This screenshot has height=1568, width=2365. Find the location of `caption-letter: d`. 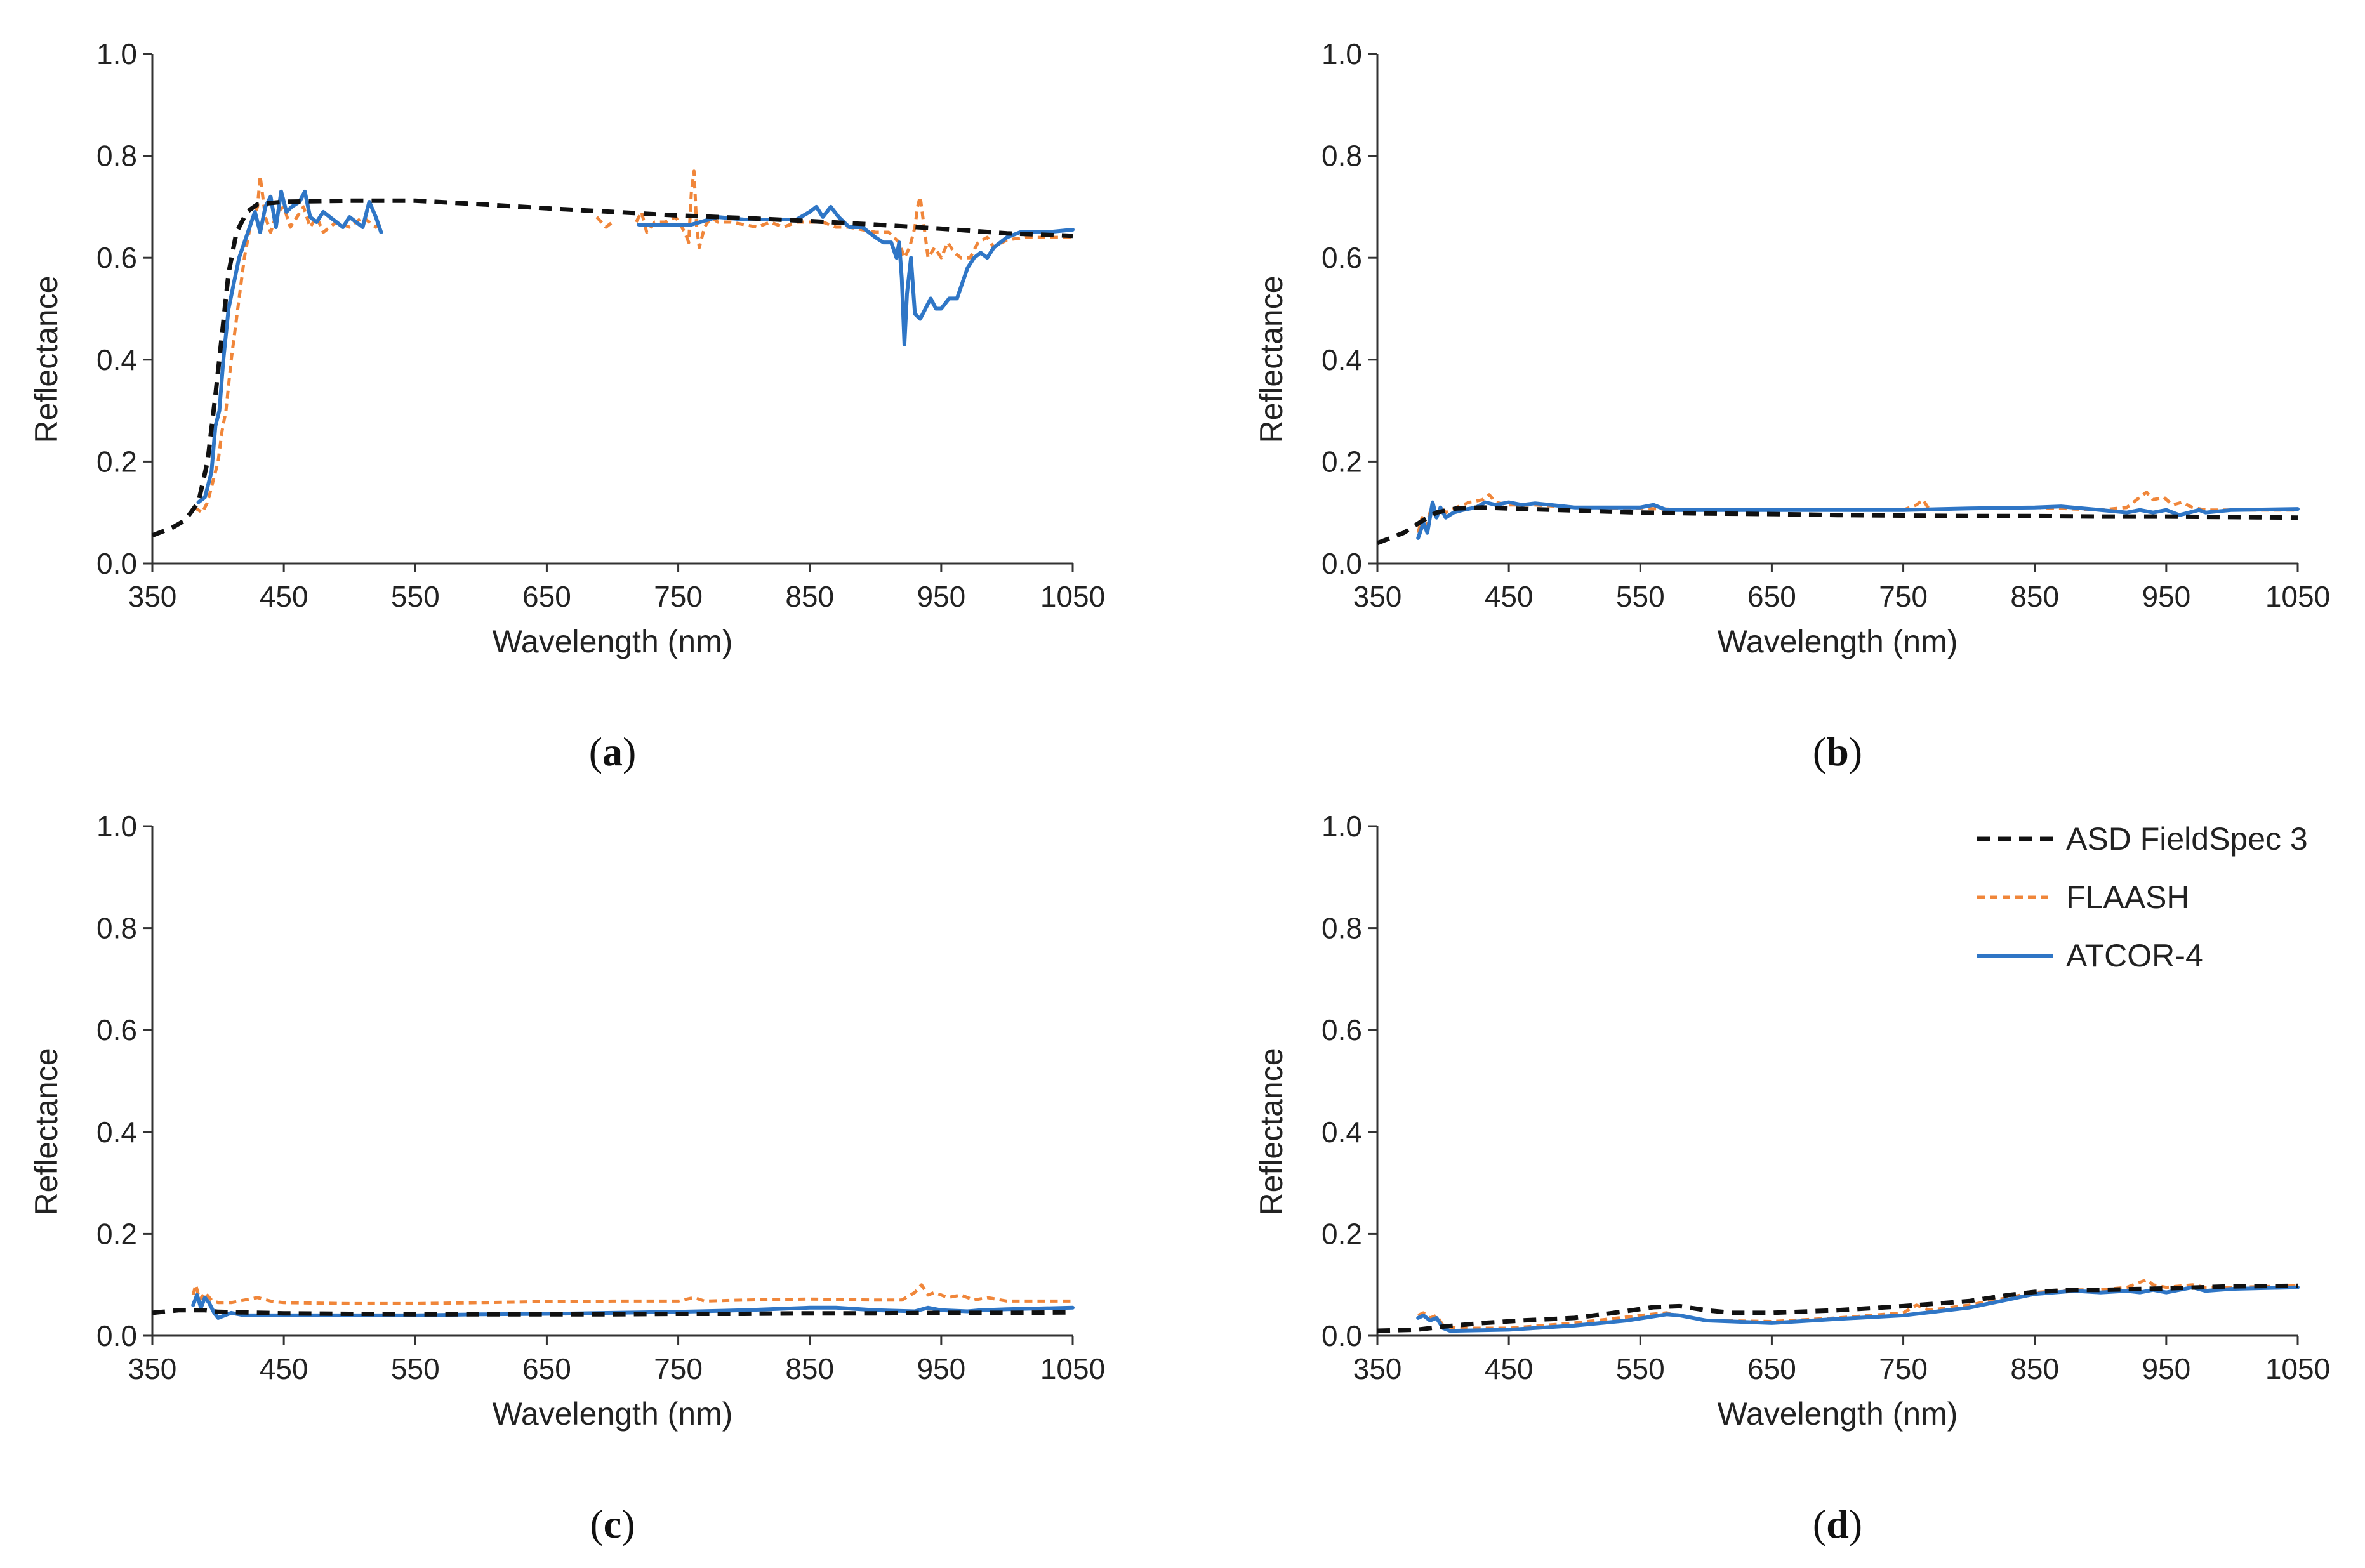

caption-letter: d is located at coordinates (1837, 1524).